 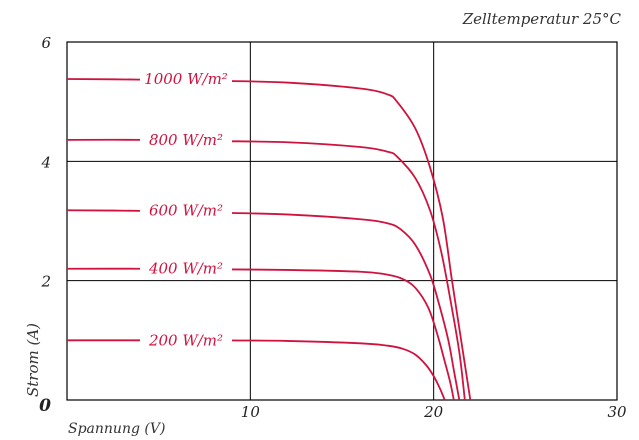 I want to click on y-axis-label: Strom (A), so click(x=33, y=360).